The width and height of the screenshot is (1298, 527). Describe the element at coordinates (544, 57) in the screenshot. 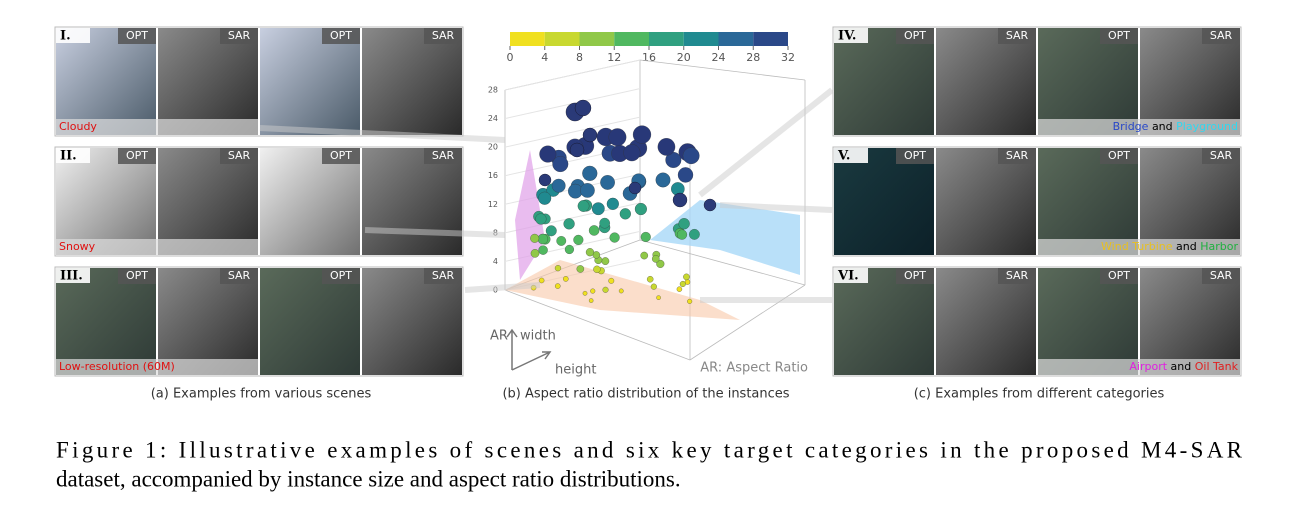

I see `colorbar-tick-label: 4` at that location.